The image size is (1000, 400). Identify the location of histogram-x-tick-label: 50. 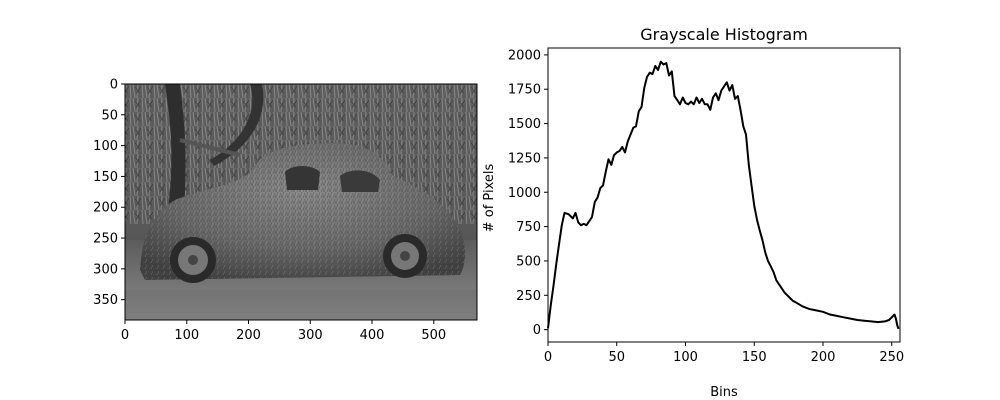
(616, 357).